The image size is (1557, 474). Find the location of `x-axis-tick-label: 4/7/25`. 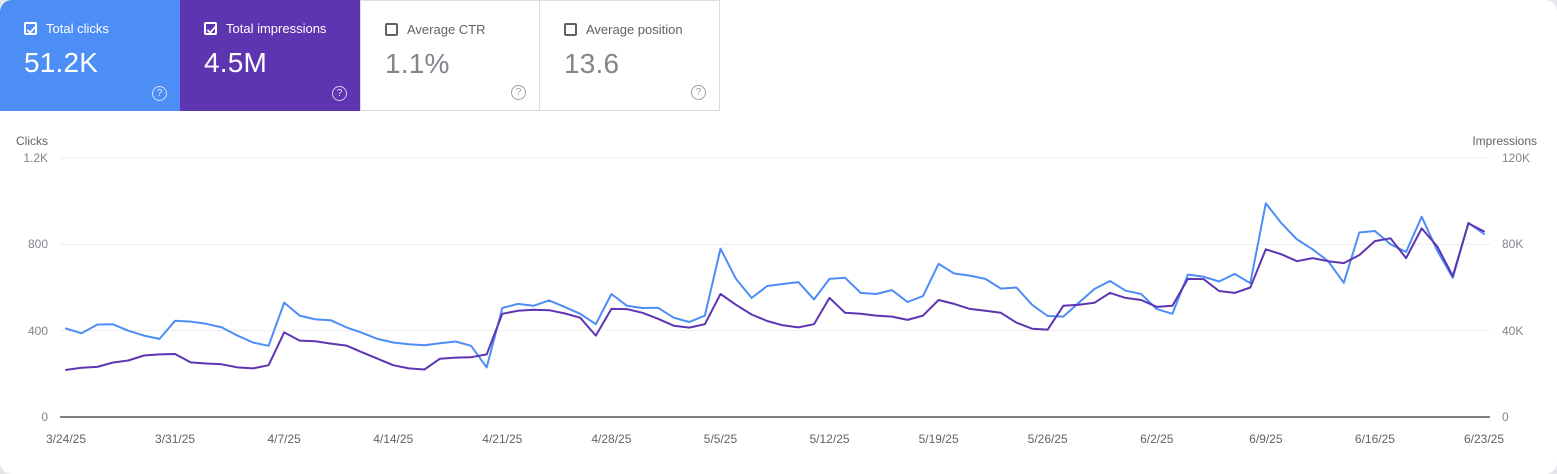

x-axis-tick-label: 4/7/25 is located at coordinates (284, 439).